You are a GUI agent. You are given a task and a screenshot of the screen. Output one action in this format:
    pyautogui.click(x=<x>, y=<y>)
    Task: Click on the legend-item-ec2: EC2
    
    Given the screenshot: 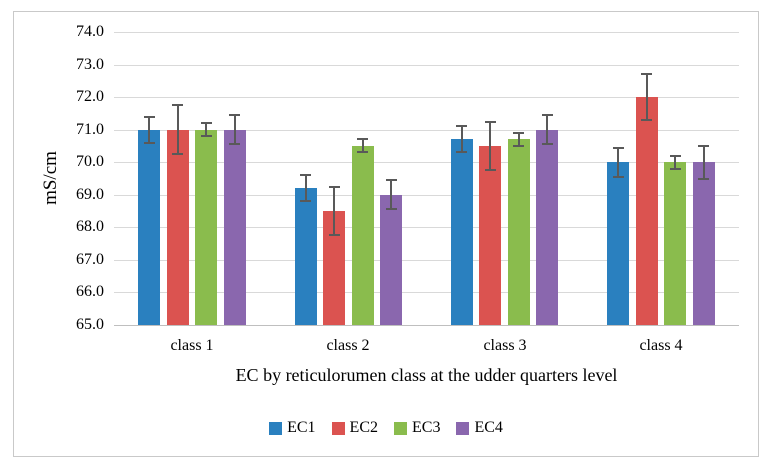 What is the action you would take?
    pyautogui.click(x=354, y=428)
    